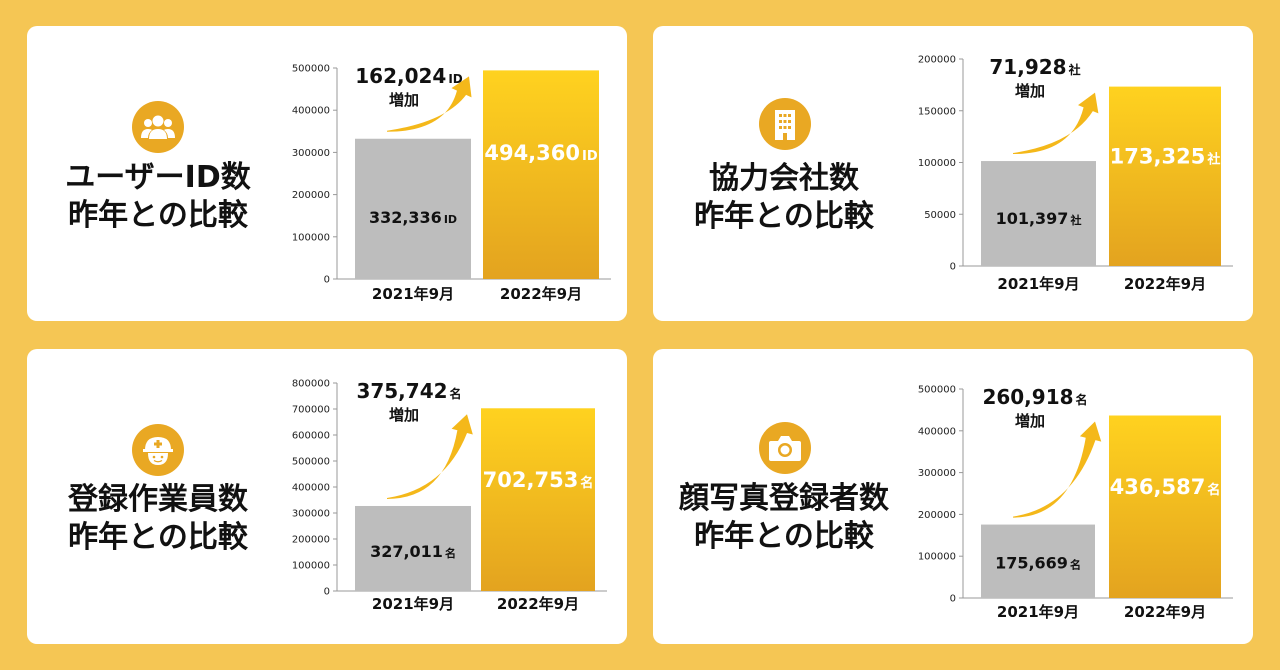 This screenshot has width=1280, height=670. Describe the element at coordinates (538, 480) in the screenshot. I see `bar-value-label: 702,753 名` at that location.